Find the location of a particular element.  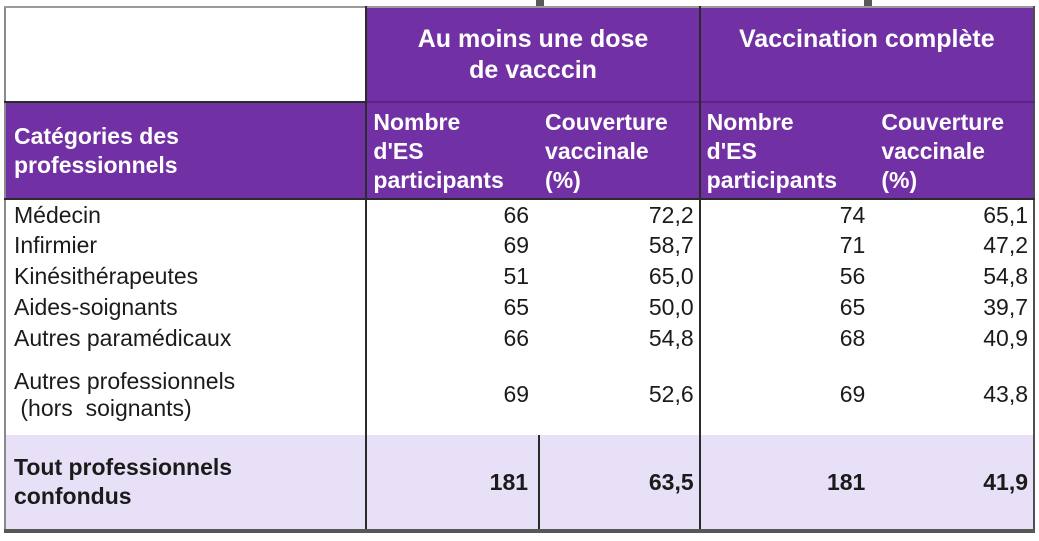

total-row-label: Tout professionnels confondus is located at coordinates (186, 483).